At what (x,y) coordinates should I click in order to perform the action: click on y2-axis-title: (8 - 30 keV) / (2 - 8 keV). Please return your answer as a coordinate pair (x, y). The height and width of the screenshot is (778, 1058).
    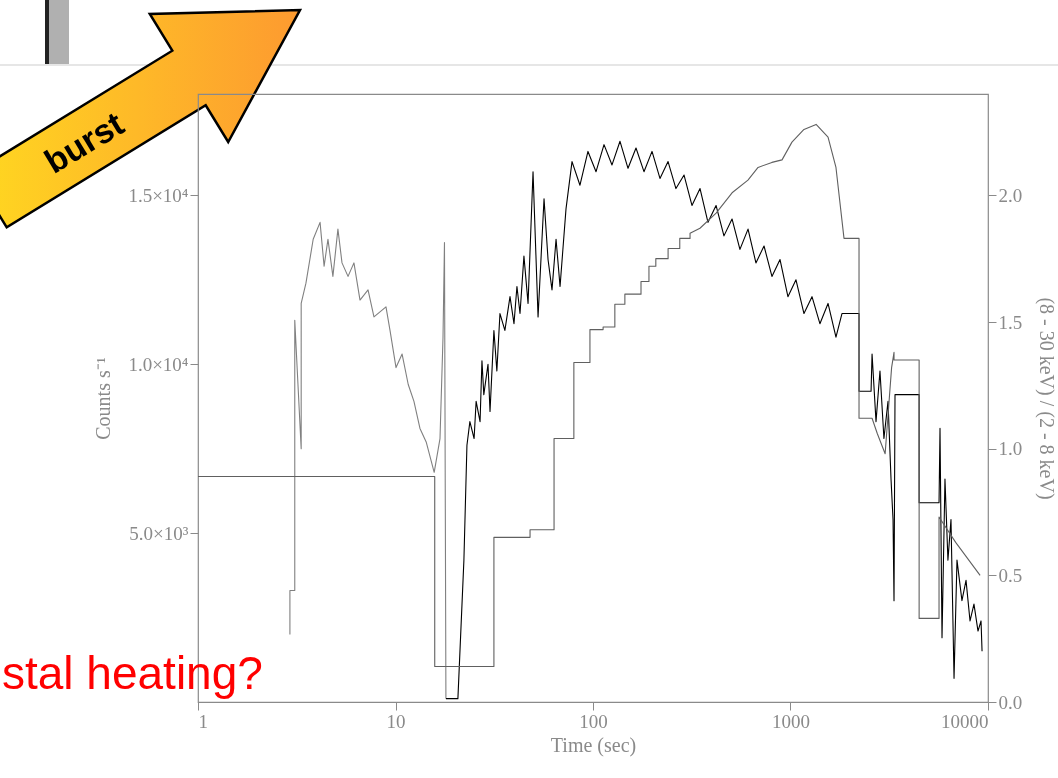
    Looking at the image, I should click on (1046, 398).